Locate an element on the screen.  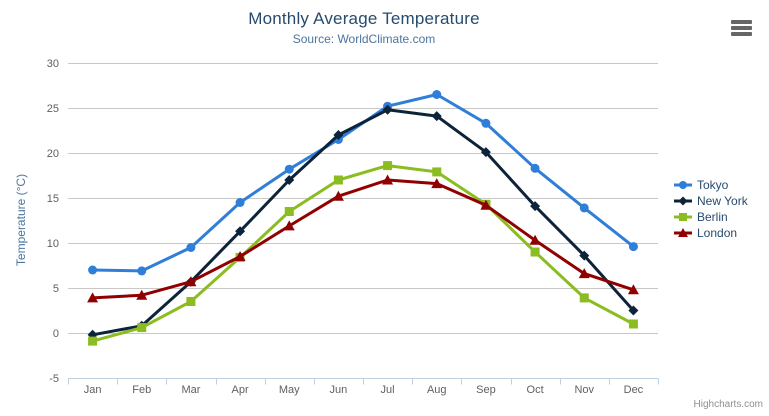
legend-label: Berlin is located at coordinates (712, 217).